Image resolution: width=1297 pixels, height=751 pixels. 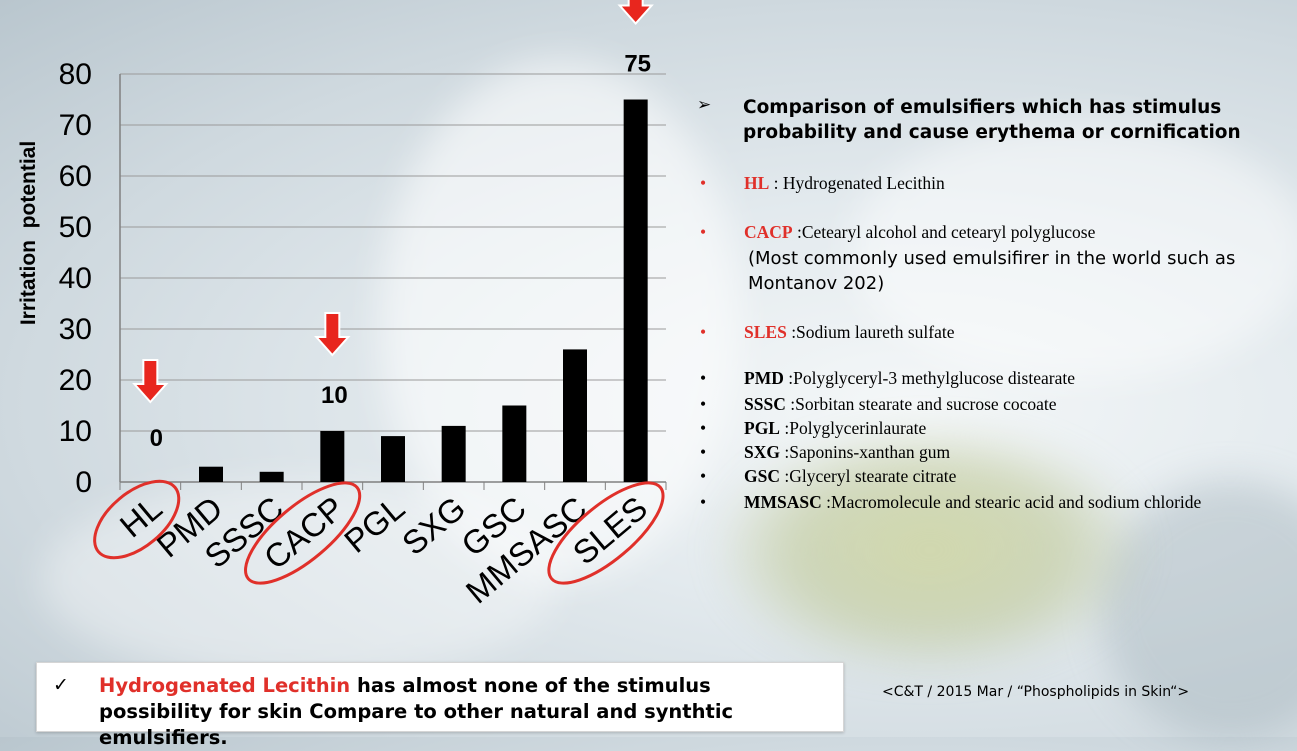 I want to click on x-tick-label: SXG, so click(x=433, y=525).